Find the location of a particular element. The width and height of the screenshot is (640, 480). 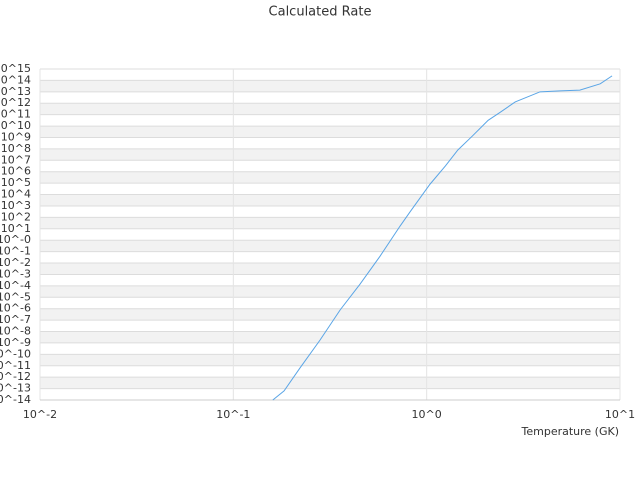

y-tick-label: 10^-7 is located at coordinates (15, 319).